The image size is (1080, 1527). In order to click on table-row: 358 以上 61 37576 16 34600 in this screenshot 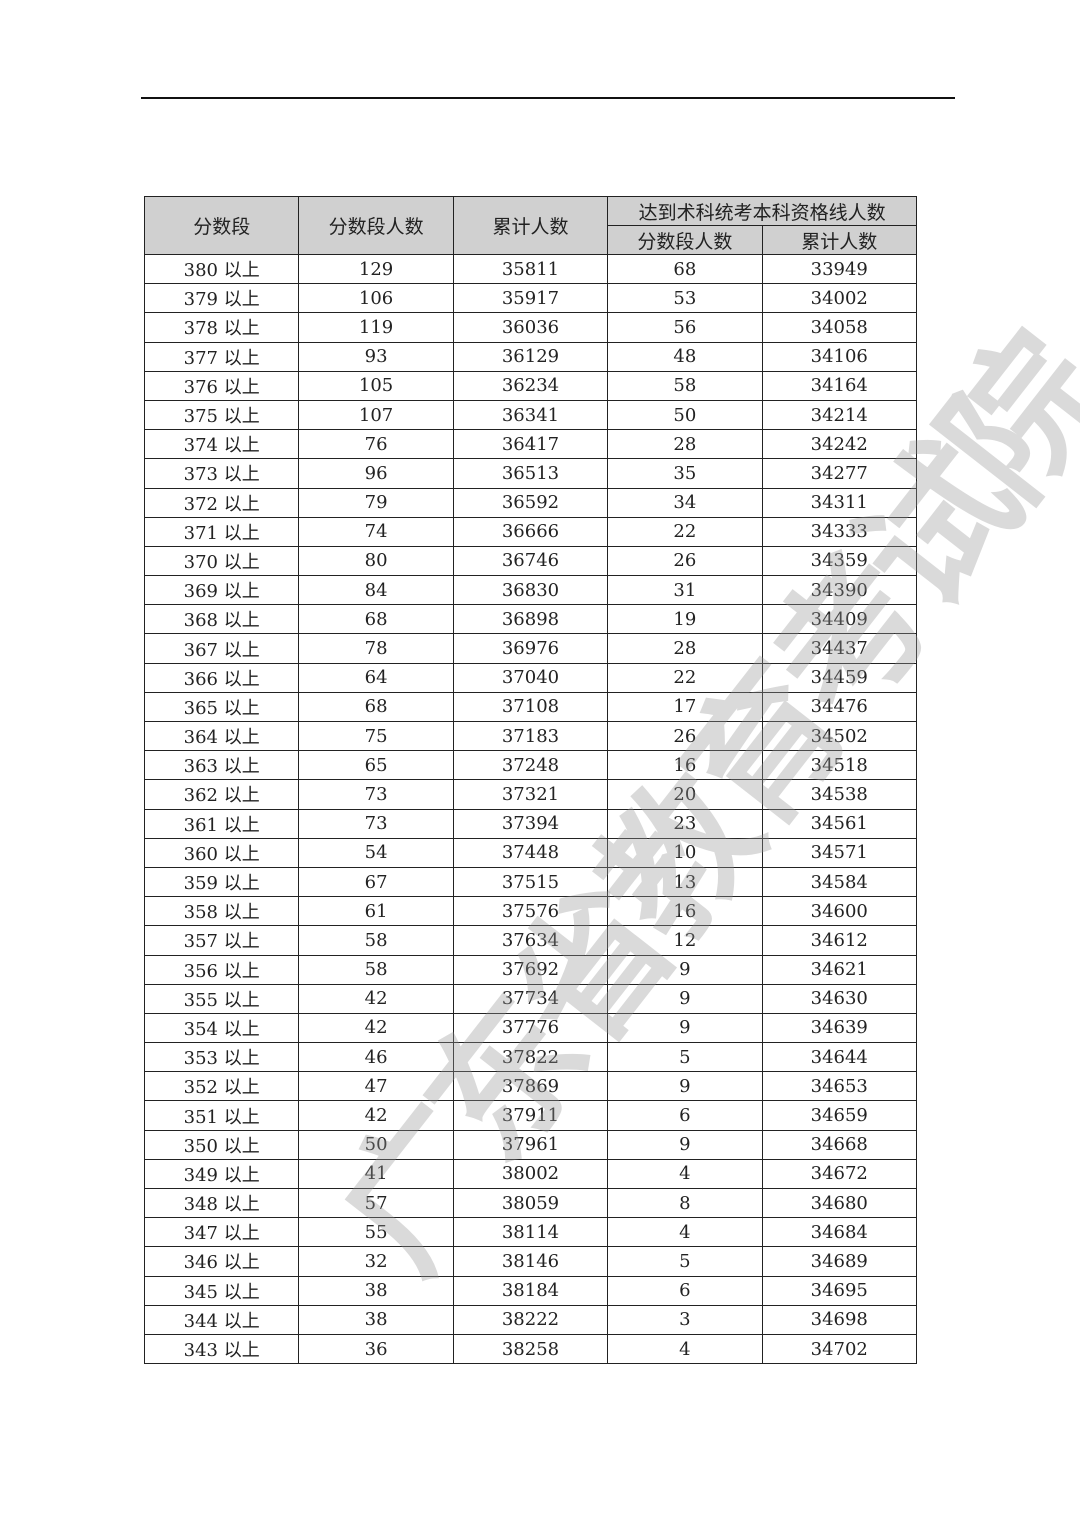, I will do `click(530, 911)`.